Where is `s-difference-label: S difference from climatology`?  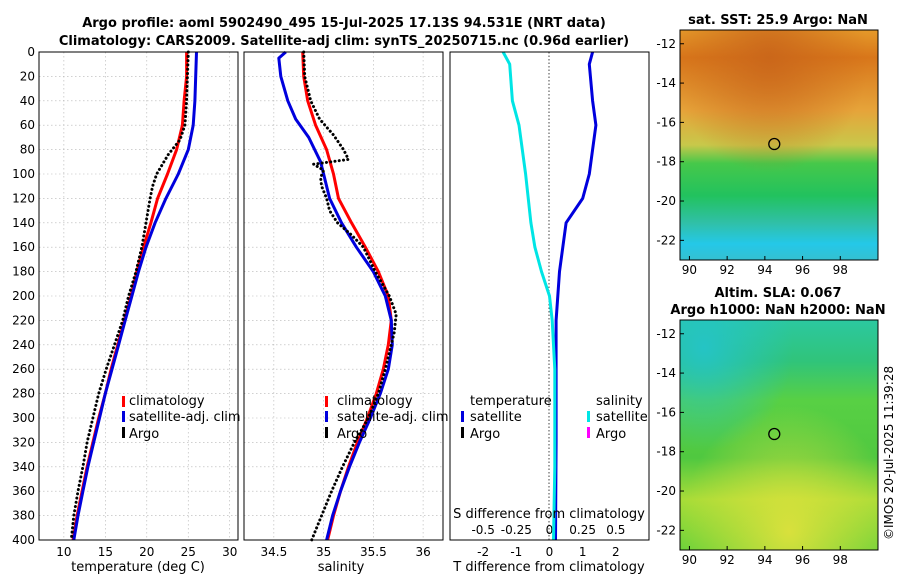 s-difference-label: S difference from climatology is located at coordinates (549, 514).